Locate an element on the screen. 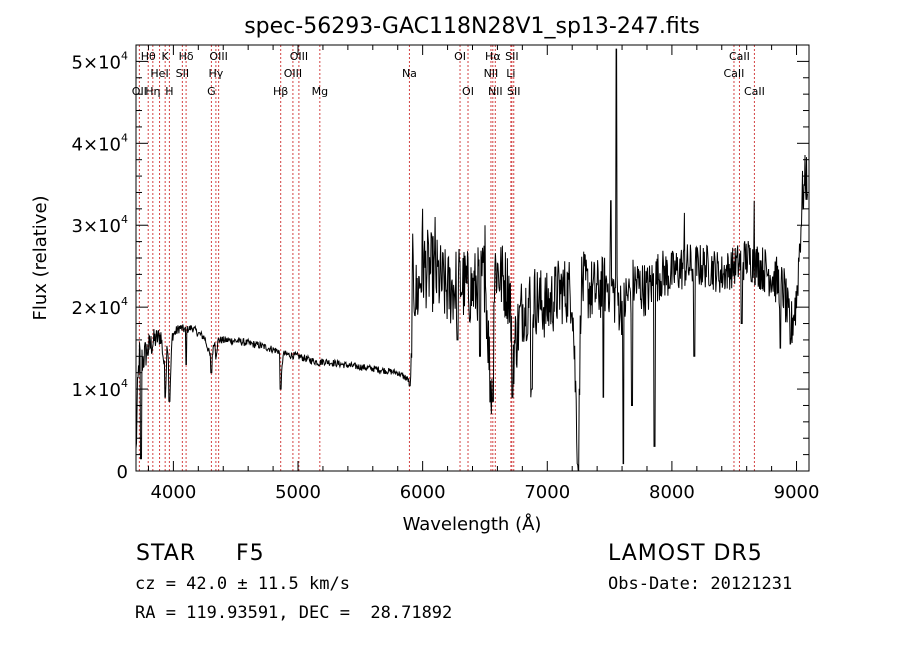 The width and height of the screenshot is (900, 649). x-tick-label: 4000 is located at coordinates (173, 492).